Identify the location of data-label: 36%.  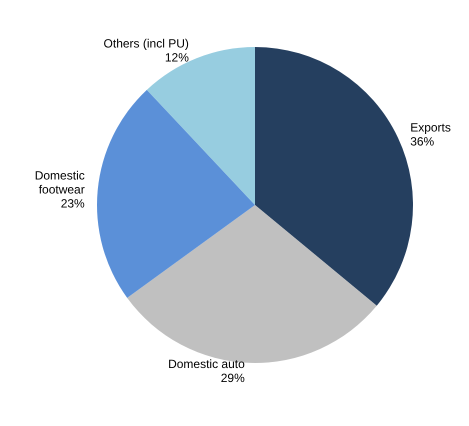
(422, 141).